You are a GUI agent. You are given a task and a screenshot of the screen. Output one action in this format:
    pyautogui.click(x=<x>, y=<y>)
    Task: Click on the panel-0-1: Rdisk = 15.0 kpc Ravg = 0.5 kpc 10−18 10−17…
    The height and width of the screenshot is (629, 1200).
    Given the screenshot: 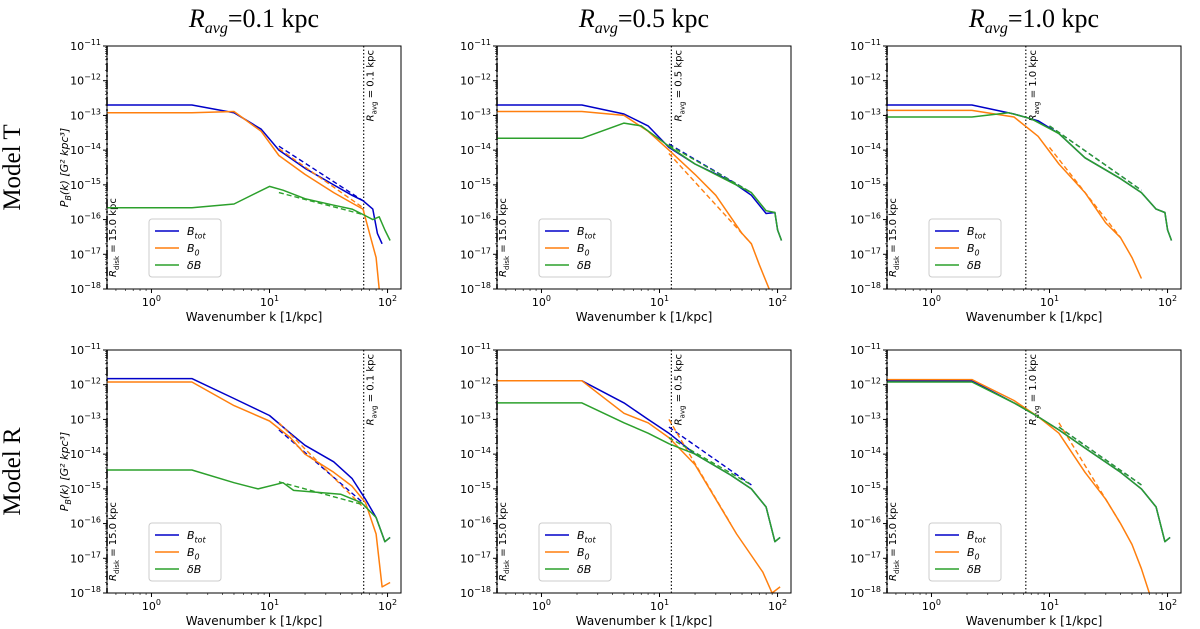 What is the action you would take?
    pyautogui.click(x=626, y=181)
    